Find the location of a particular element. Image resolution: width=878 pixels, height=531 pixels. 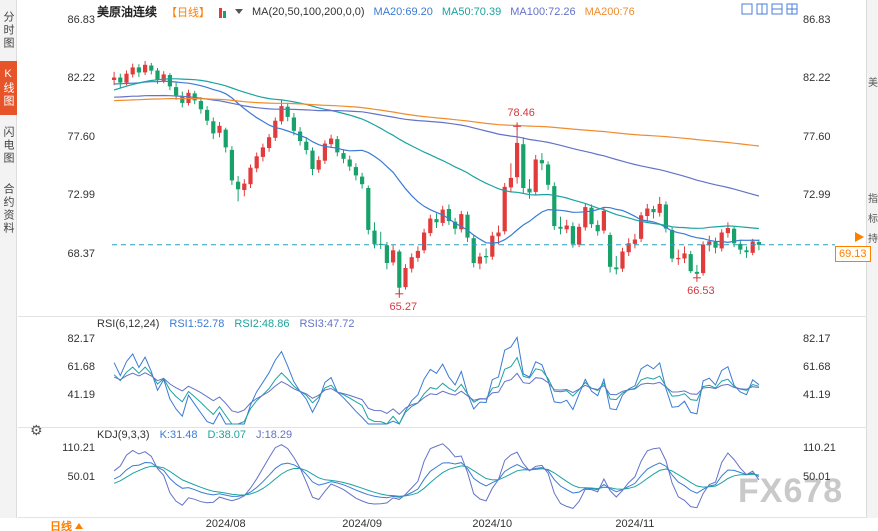

ma20-value: MA20:69.20 is located at coordinates (403, 11).